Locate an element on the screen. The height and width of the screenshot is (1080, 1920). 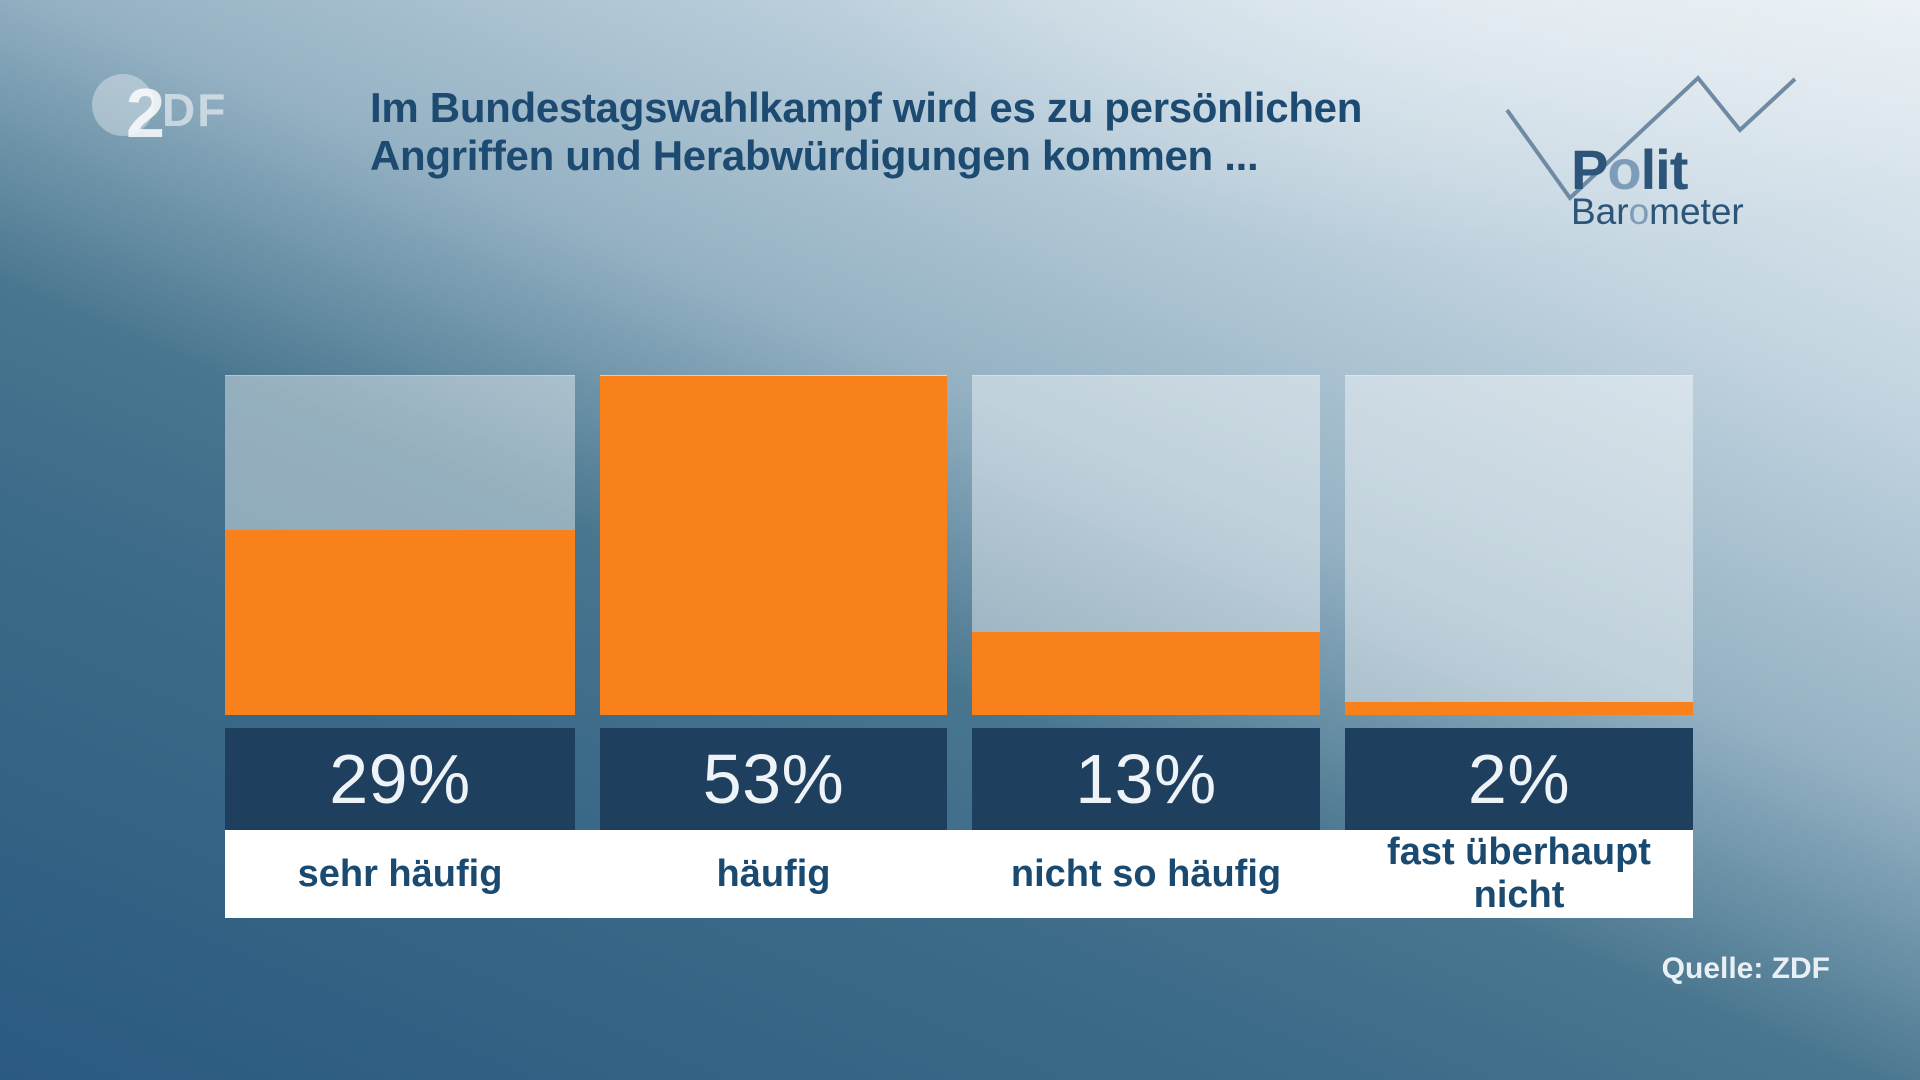
polit-wordmark: Polit is located at coordinates (1629, 170).